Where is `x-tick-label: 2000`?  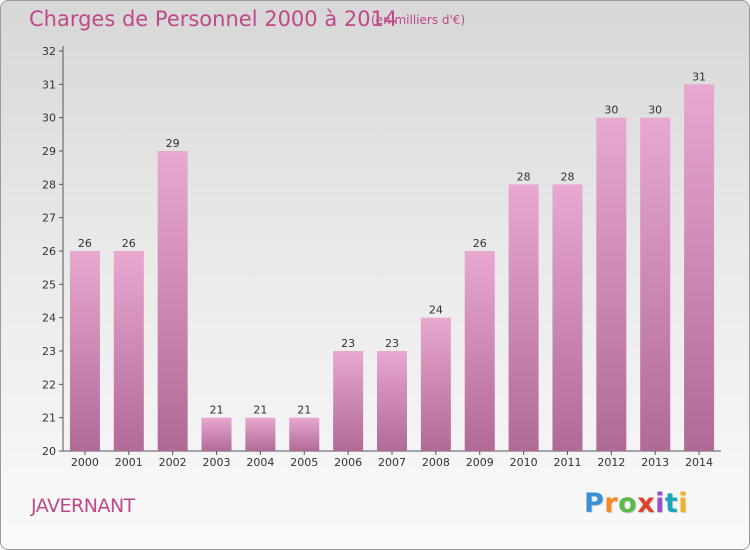
x-tick-label: 2000 is located at coordinates (85, 462).